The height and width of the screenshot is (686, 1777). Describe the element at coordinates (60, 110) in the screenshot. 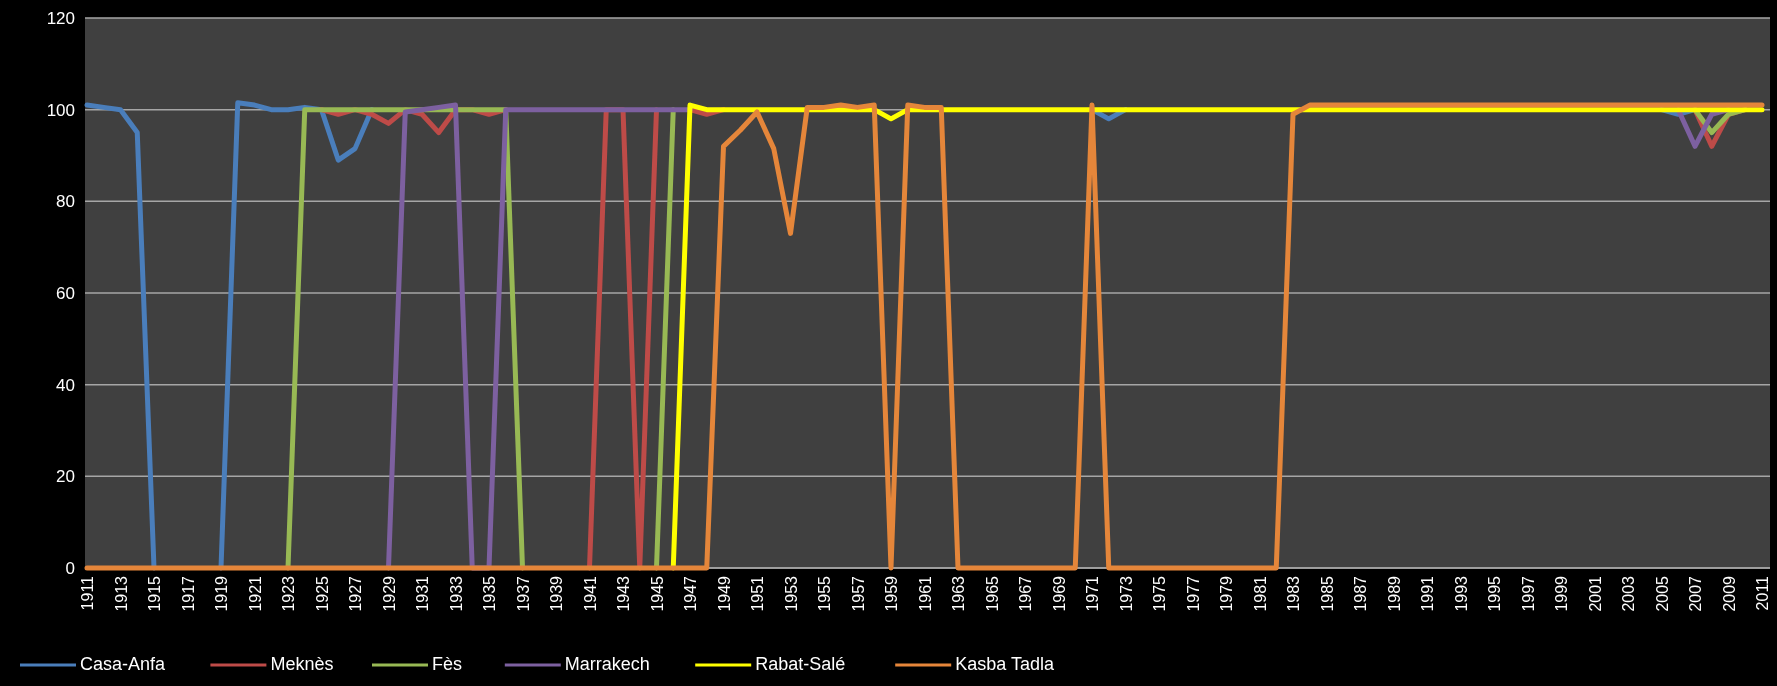

I see `y-tick-label: 100` at that location.